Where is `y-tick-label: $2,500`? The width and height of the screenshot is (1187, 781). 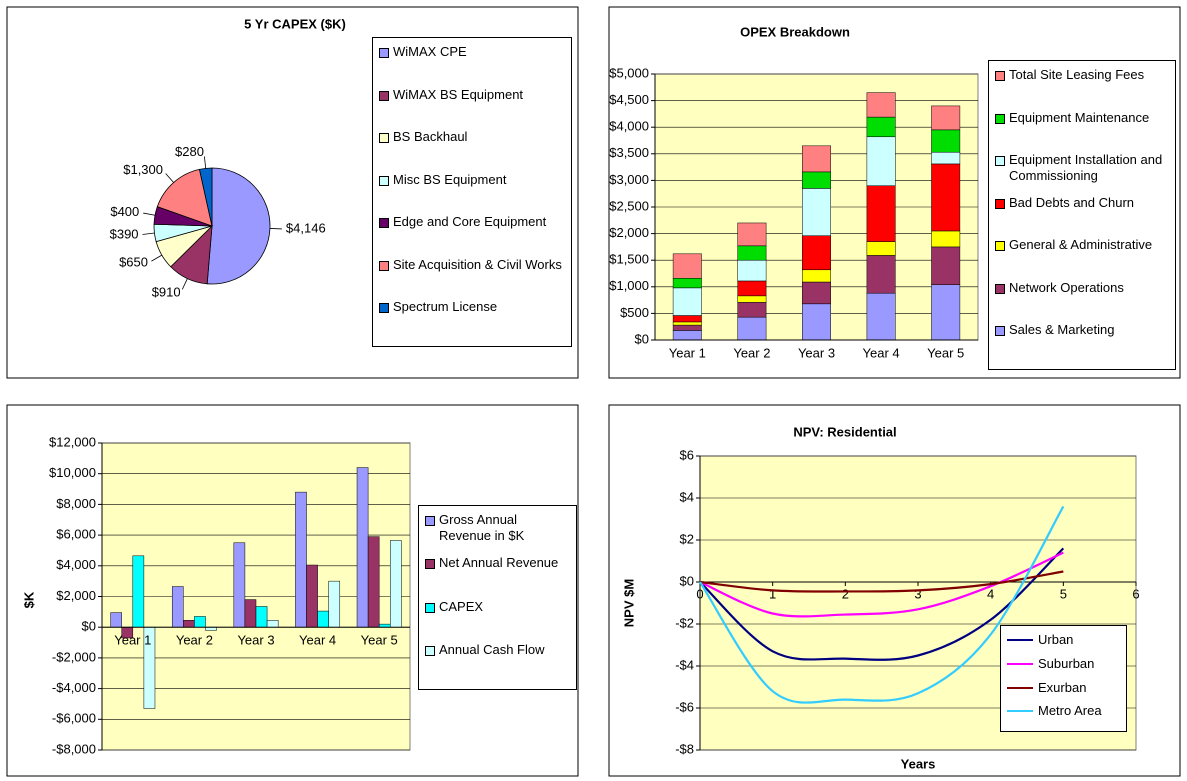 y-tick-label: $2,500 is located at coordinates (629, 205).